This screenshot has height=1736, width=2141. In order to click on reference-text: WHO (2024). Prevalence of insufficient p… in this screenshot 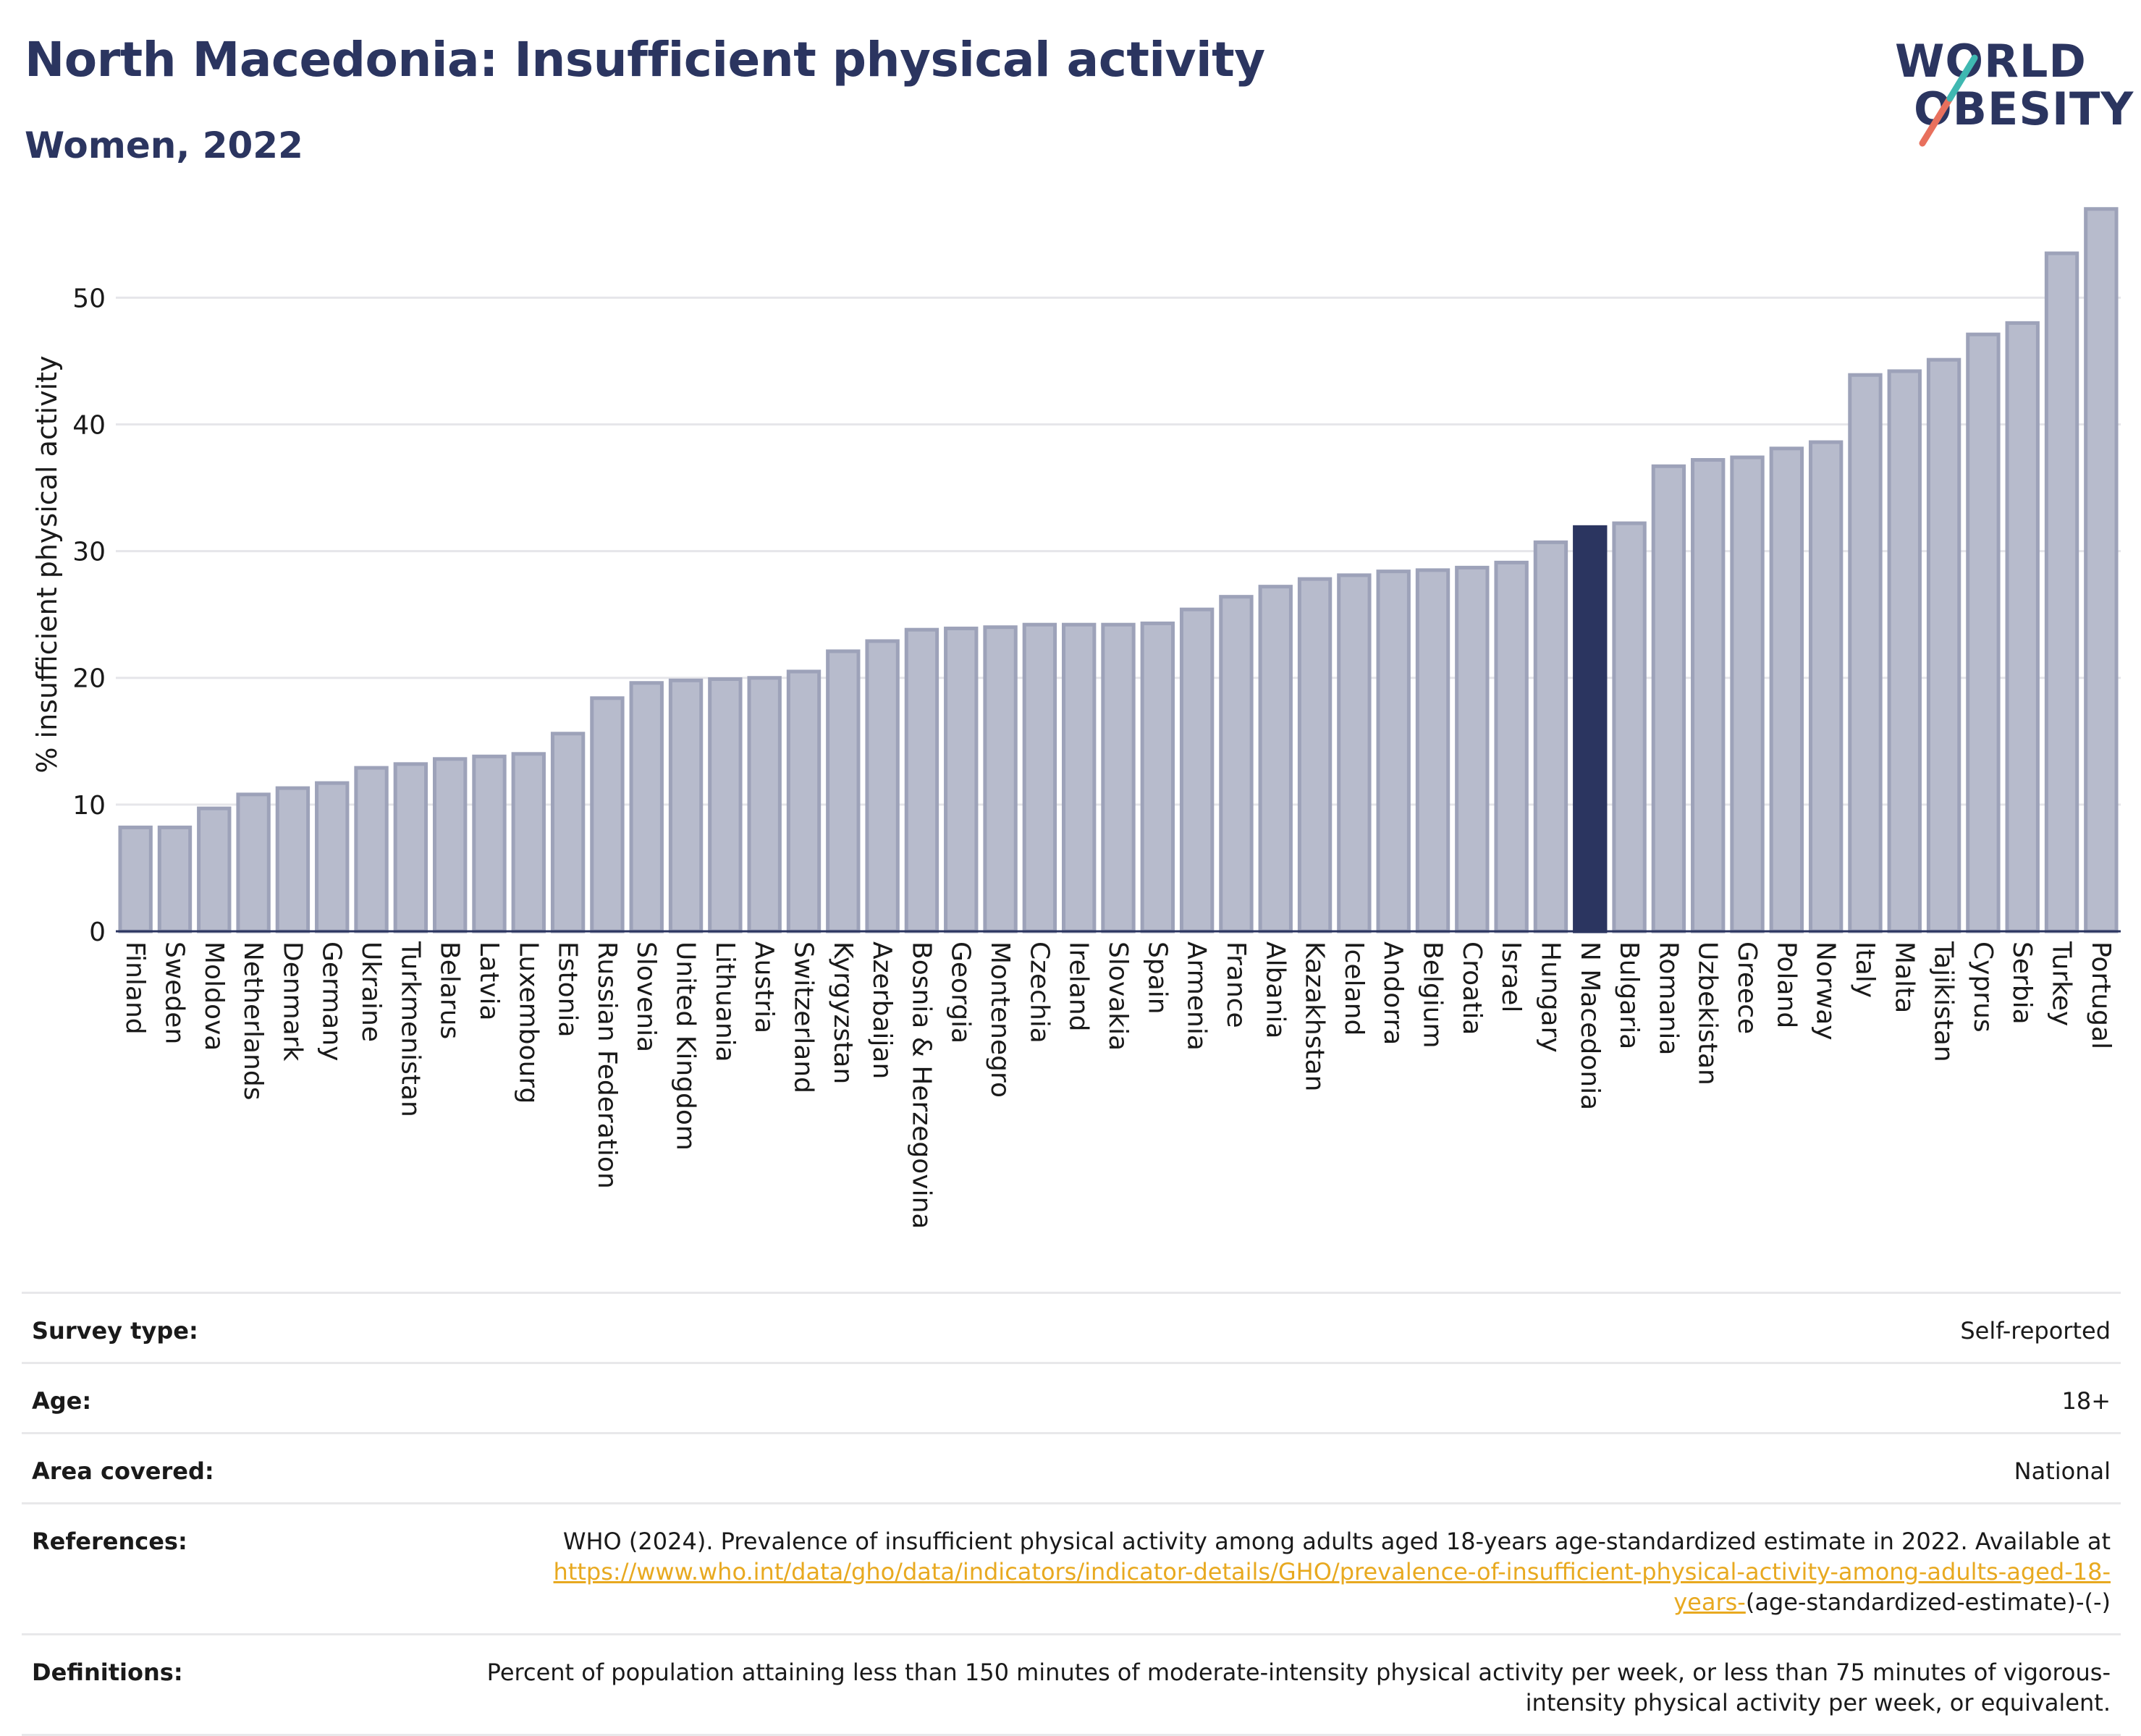, I will do `click(1336, 1541)`.